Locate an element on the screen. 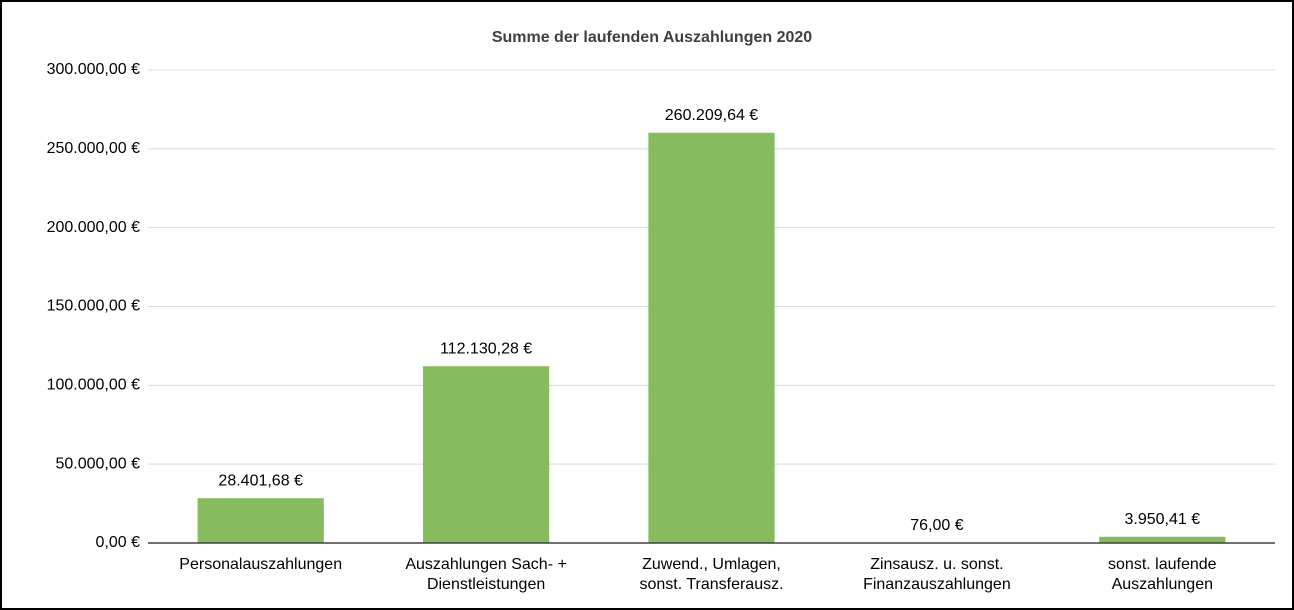  x-tick-label: Zuwend., Umlagen, sonst. Transferausz. is located at coordinates (711, 574).